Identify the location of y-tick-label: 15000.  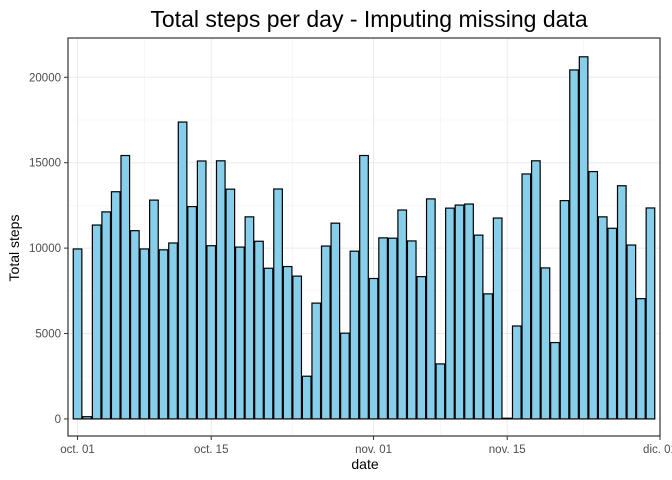
(45, 164).